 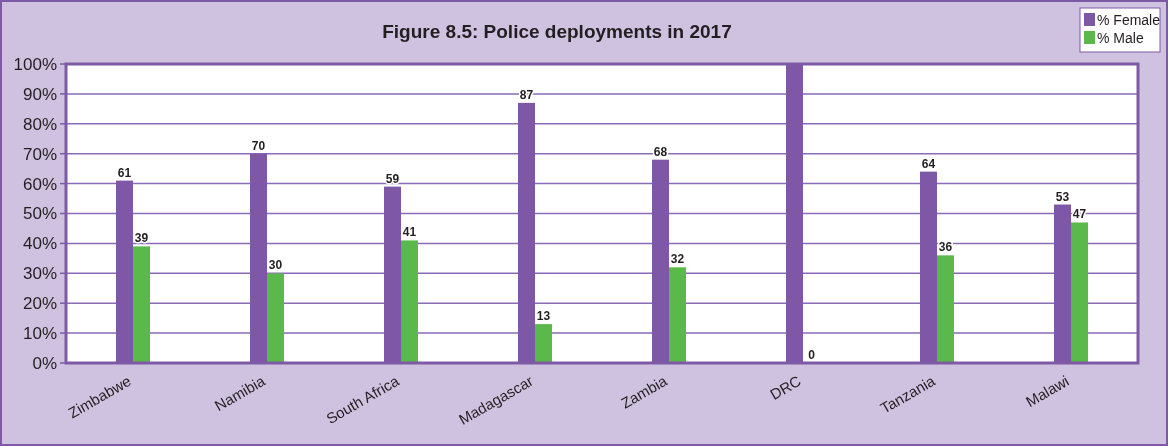 What do you see at coordinates (39, 244) in the screenshot?
I see `y-tick-label: 40%` at bounding box center [39, 244].